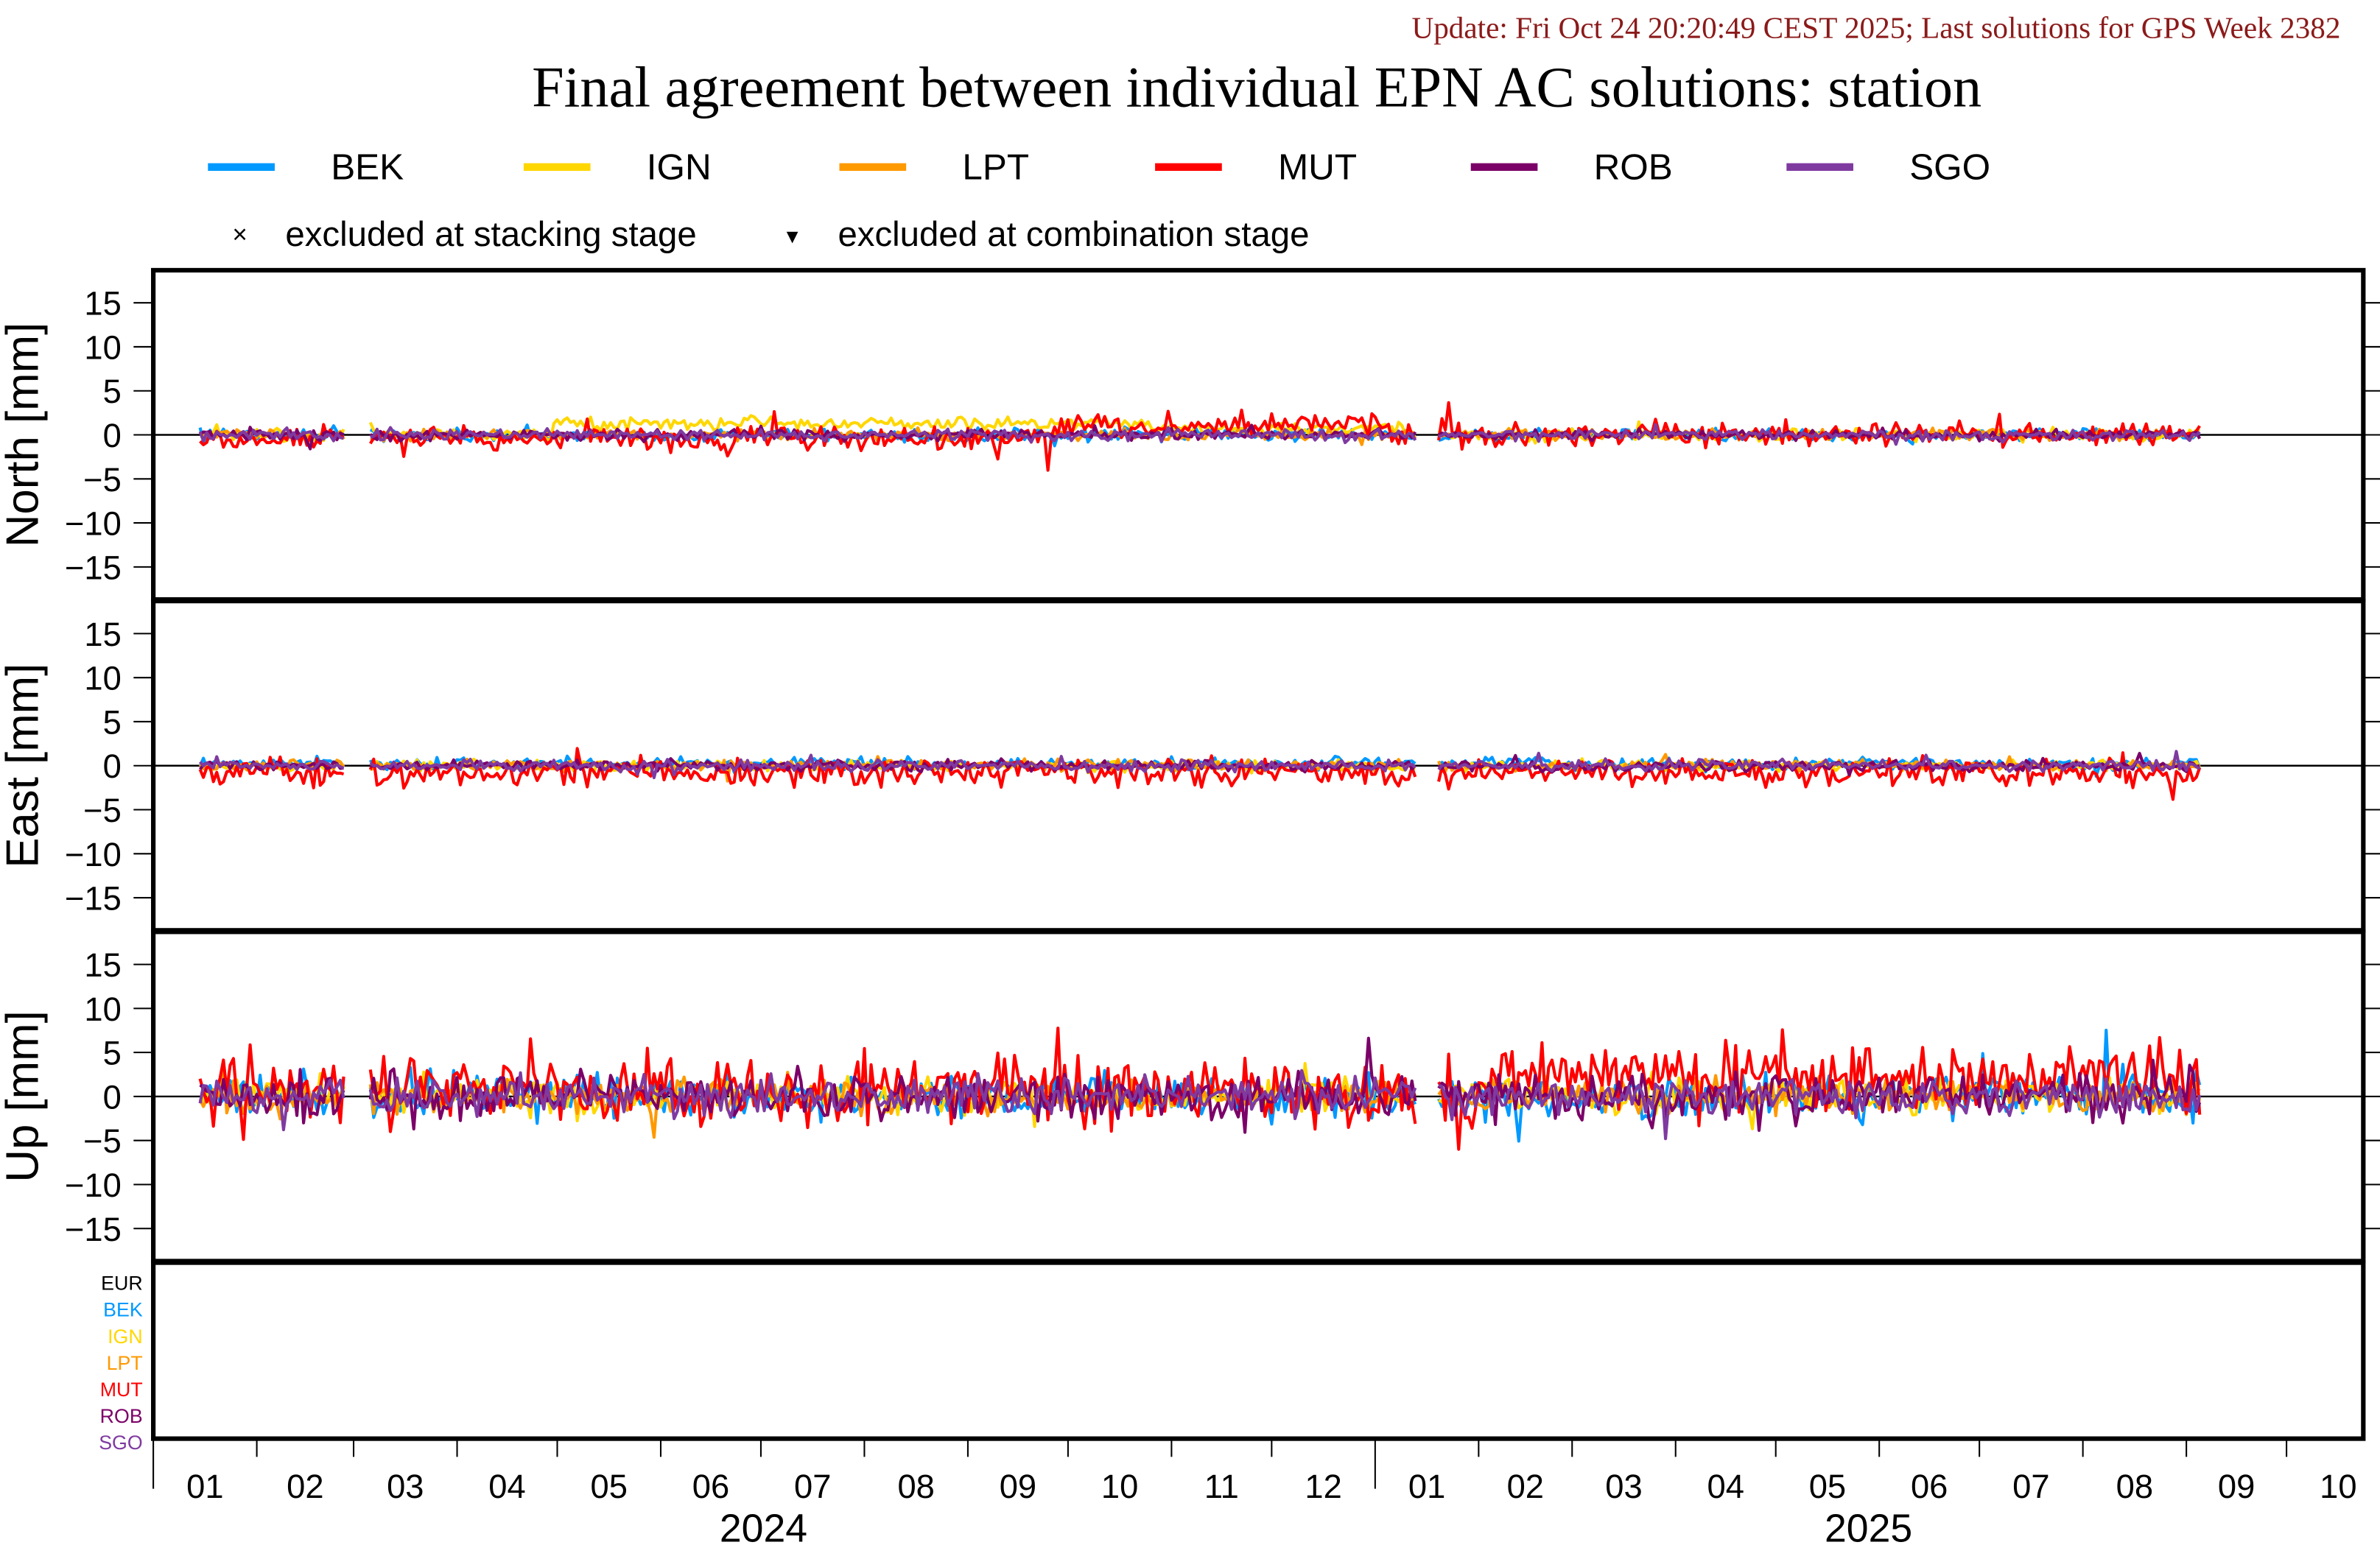  What do you see at coordinates (25, 1096) in the screenshot?
I see `y-axis-label: Up [mm]` at bounding box center [25, 1096].